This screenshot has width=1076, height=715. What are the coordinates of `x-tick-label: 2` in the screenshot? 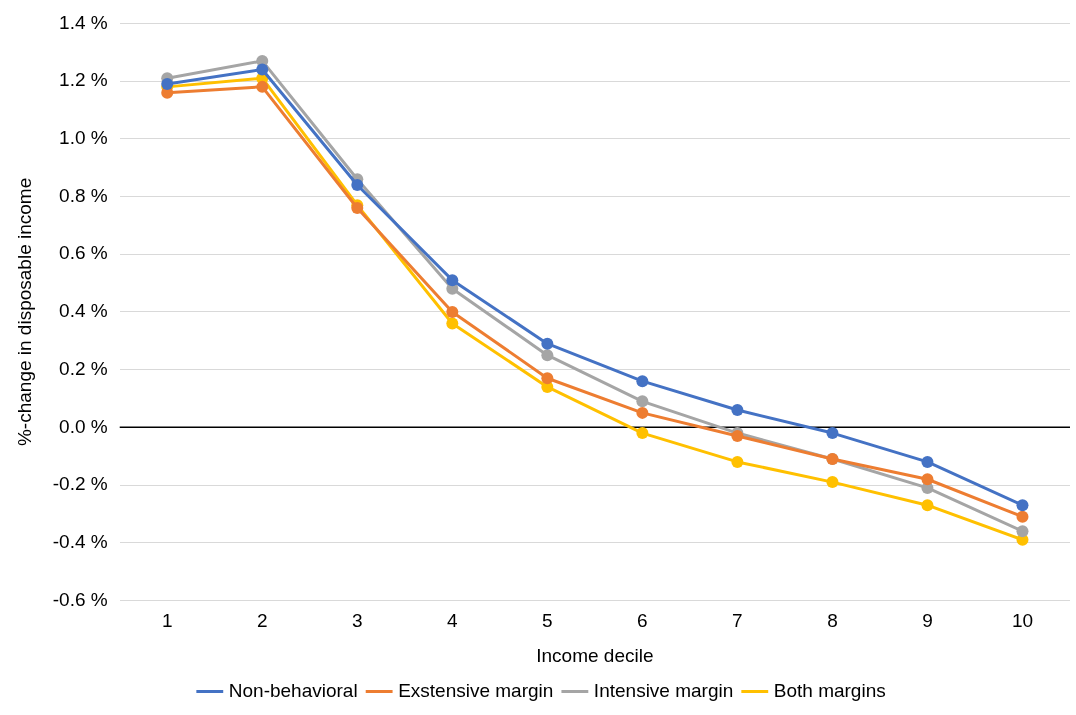 It's located at (262, 621).